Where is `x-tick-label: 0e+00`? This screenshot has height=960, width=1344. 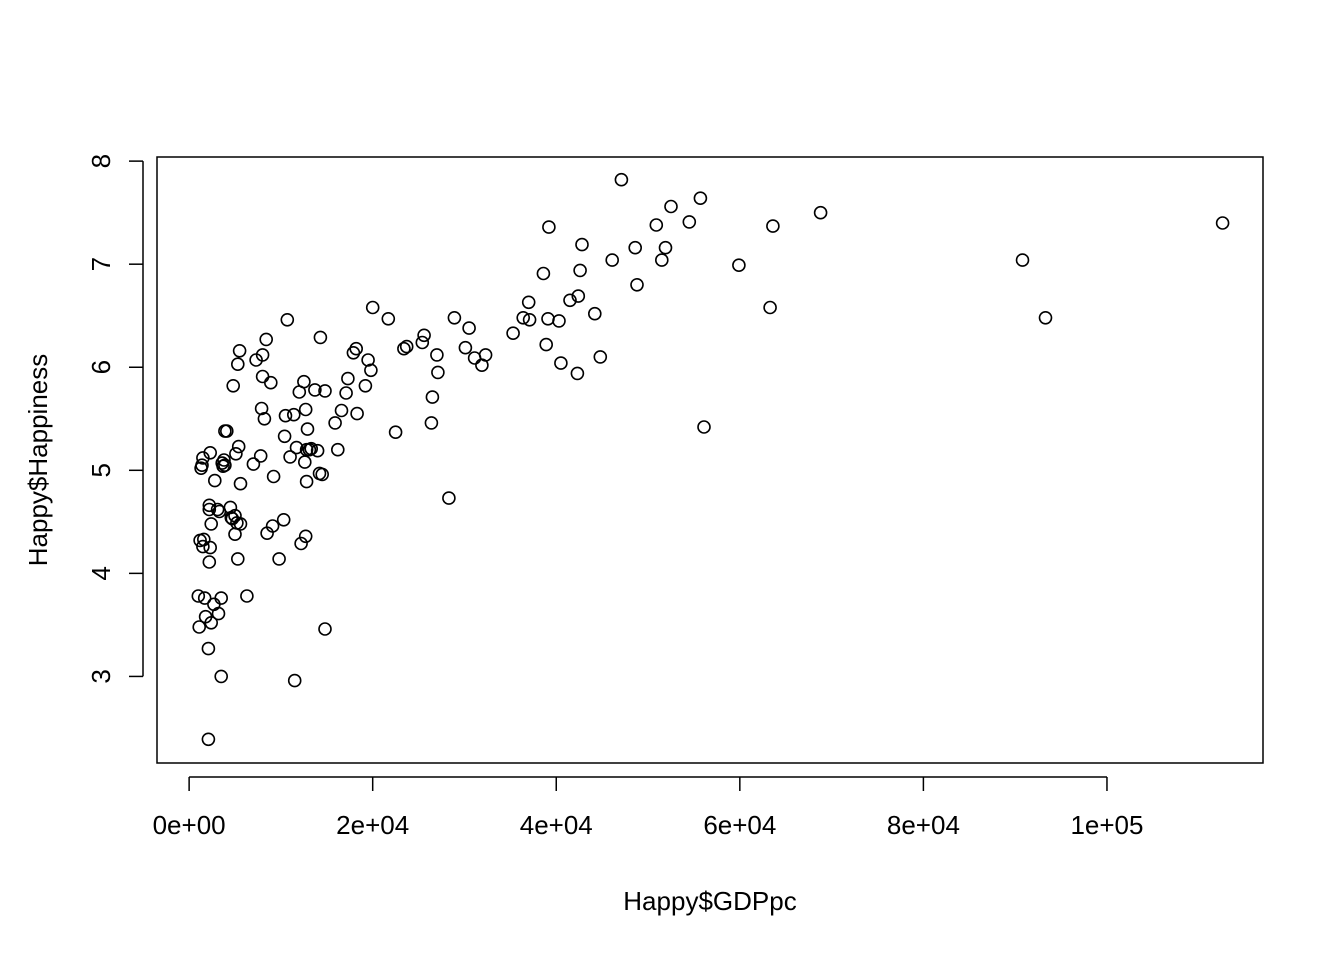
x-tick-label: 0e+00 is located at coordinates (189, 825).